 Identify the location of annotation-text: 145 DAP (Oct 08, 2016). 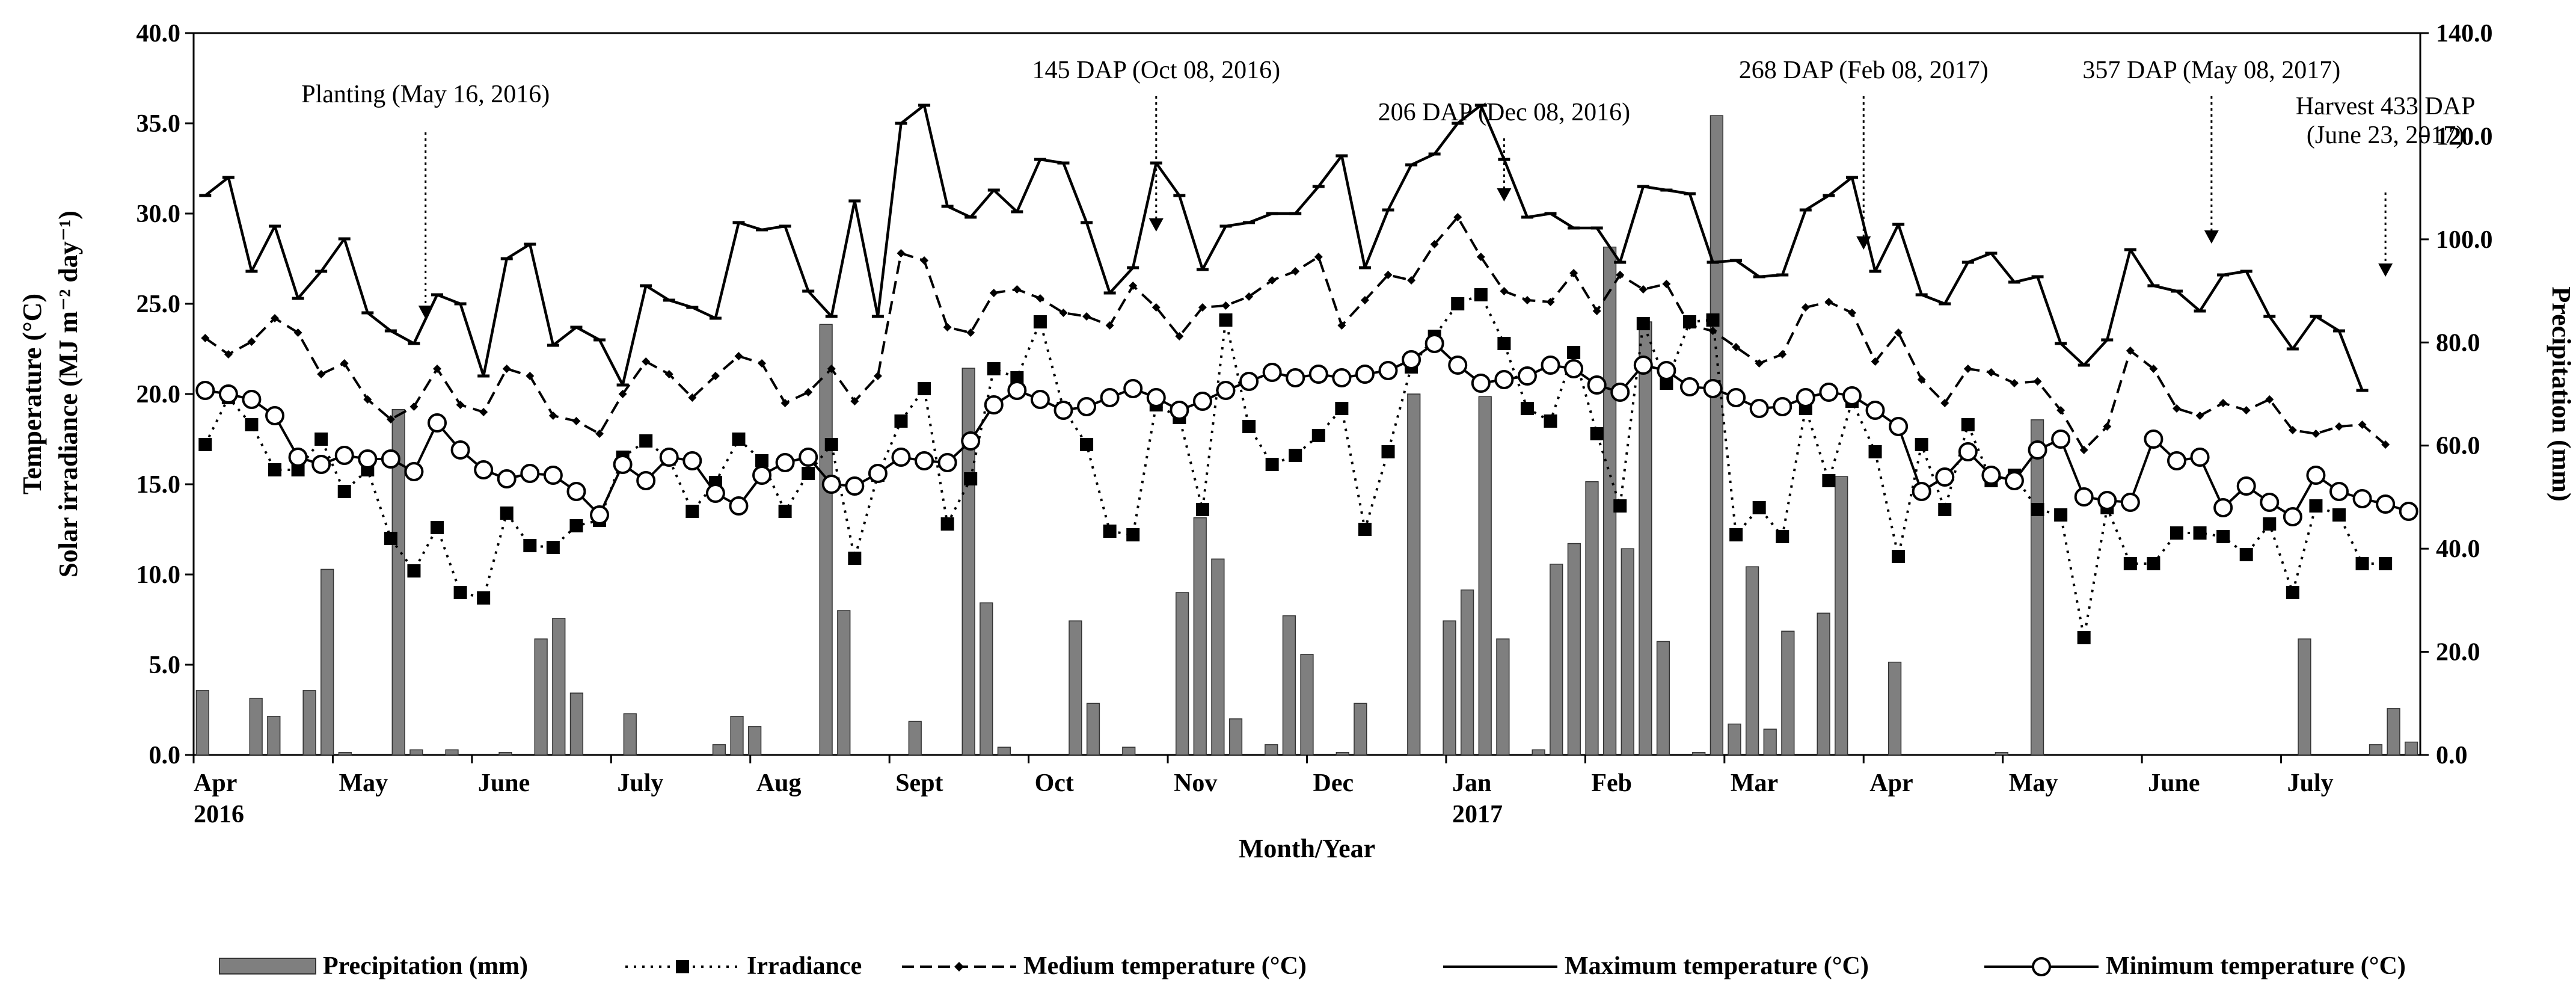
(1156, 71).